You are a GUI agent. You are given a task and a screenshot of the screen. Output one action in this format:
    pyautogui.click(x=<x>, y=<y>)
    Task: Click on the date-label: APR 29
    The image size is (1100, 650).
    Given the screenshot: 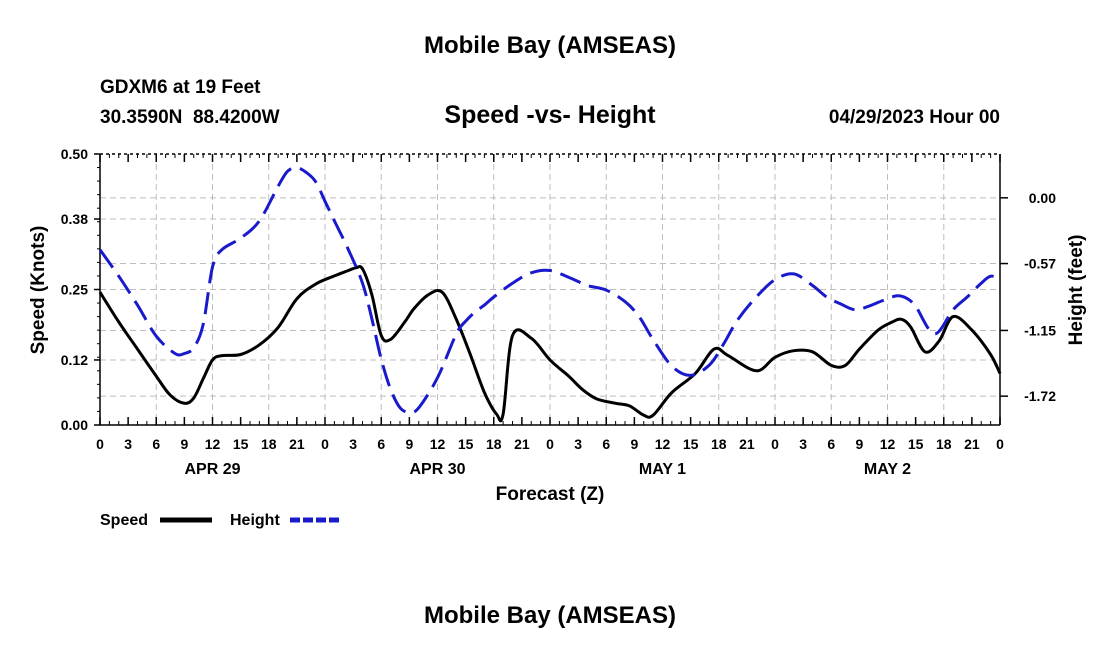 What is the action you would take?
    pyautogui.click(x=212, y=469)
    